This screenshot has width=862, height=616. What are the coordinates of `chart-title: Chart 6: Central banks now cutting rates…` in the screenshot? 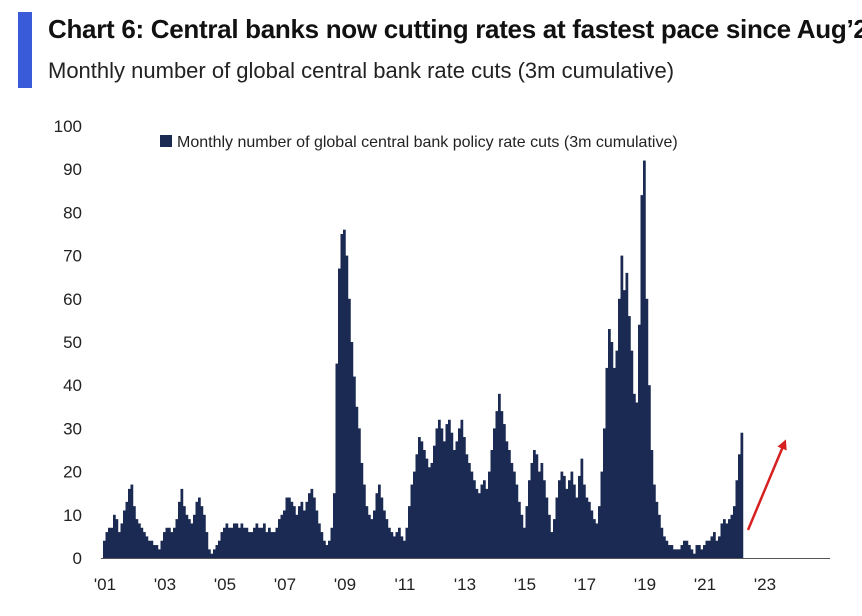 It's located at (455, 29).